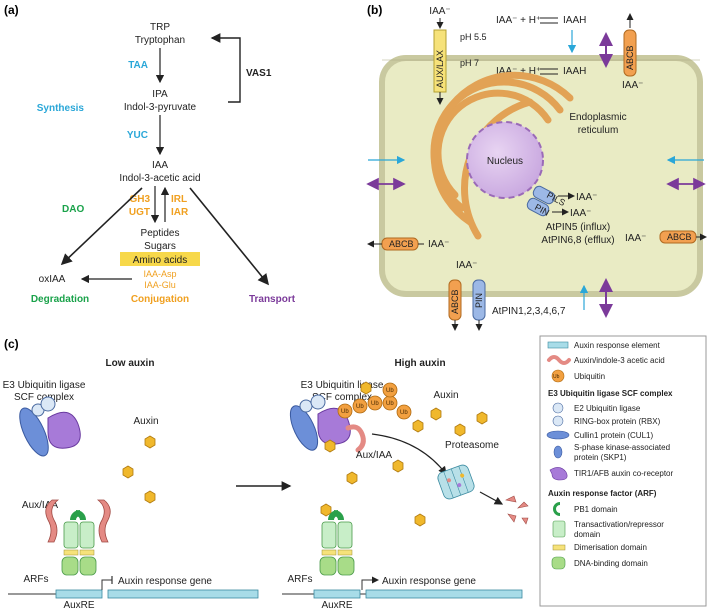 Image resolution: width=709 pixels, height=610 pixels. Describe the element at coordinates (160, 27) in the screenshot. I see `trp-text: TRP` at that location.